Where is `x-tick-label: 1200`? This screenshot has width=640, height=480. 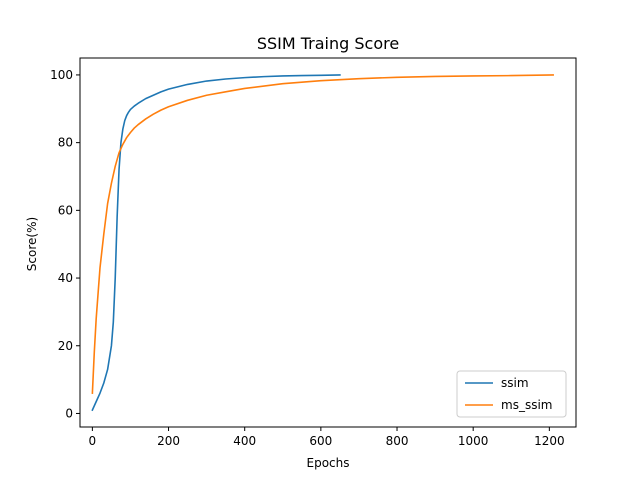
x-tick-label: 1200 is located at coordinates (549, 441).